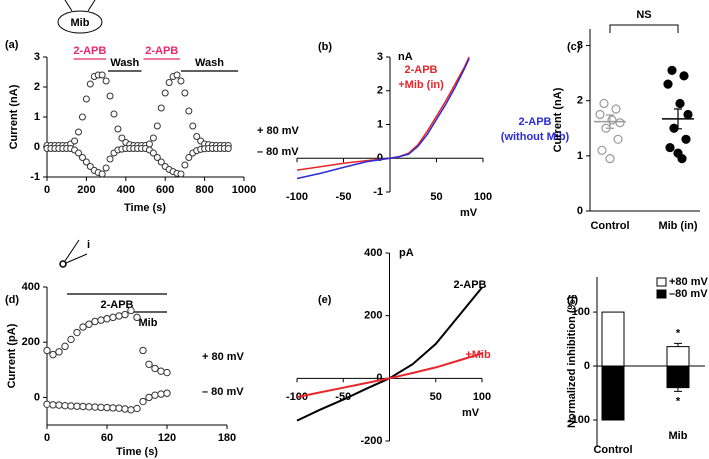 Image resolution: width=709 pixels, height=459 pixels. I want to click on x-tick-label: 1000, so click(244, 190).